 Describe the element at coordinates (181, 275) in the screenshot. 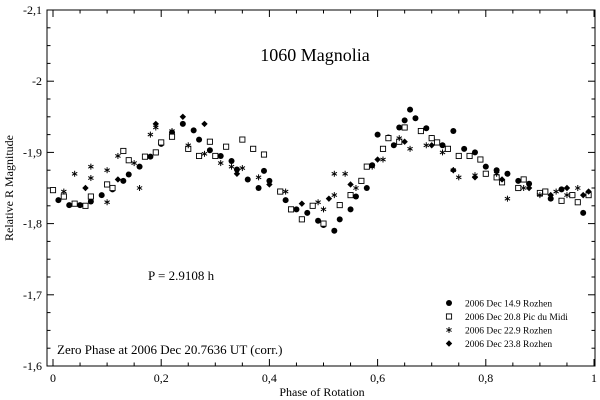

I see `period-annotation: P = 2.9108 h` at that location.